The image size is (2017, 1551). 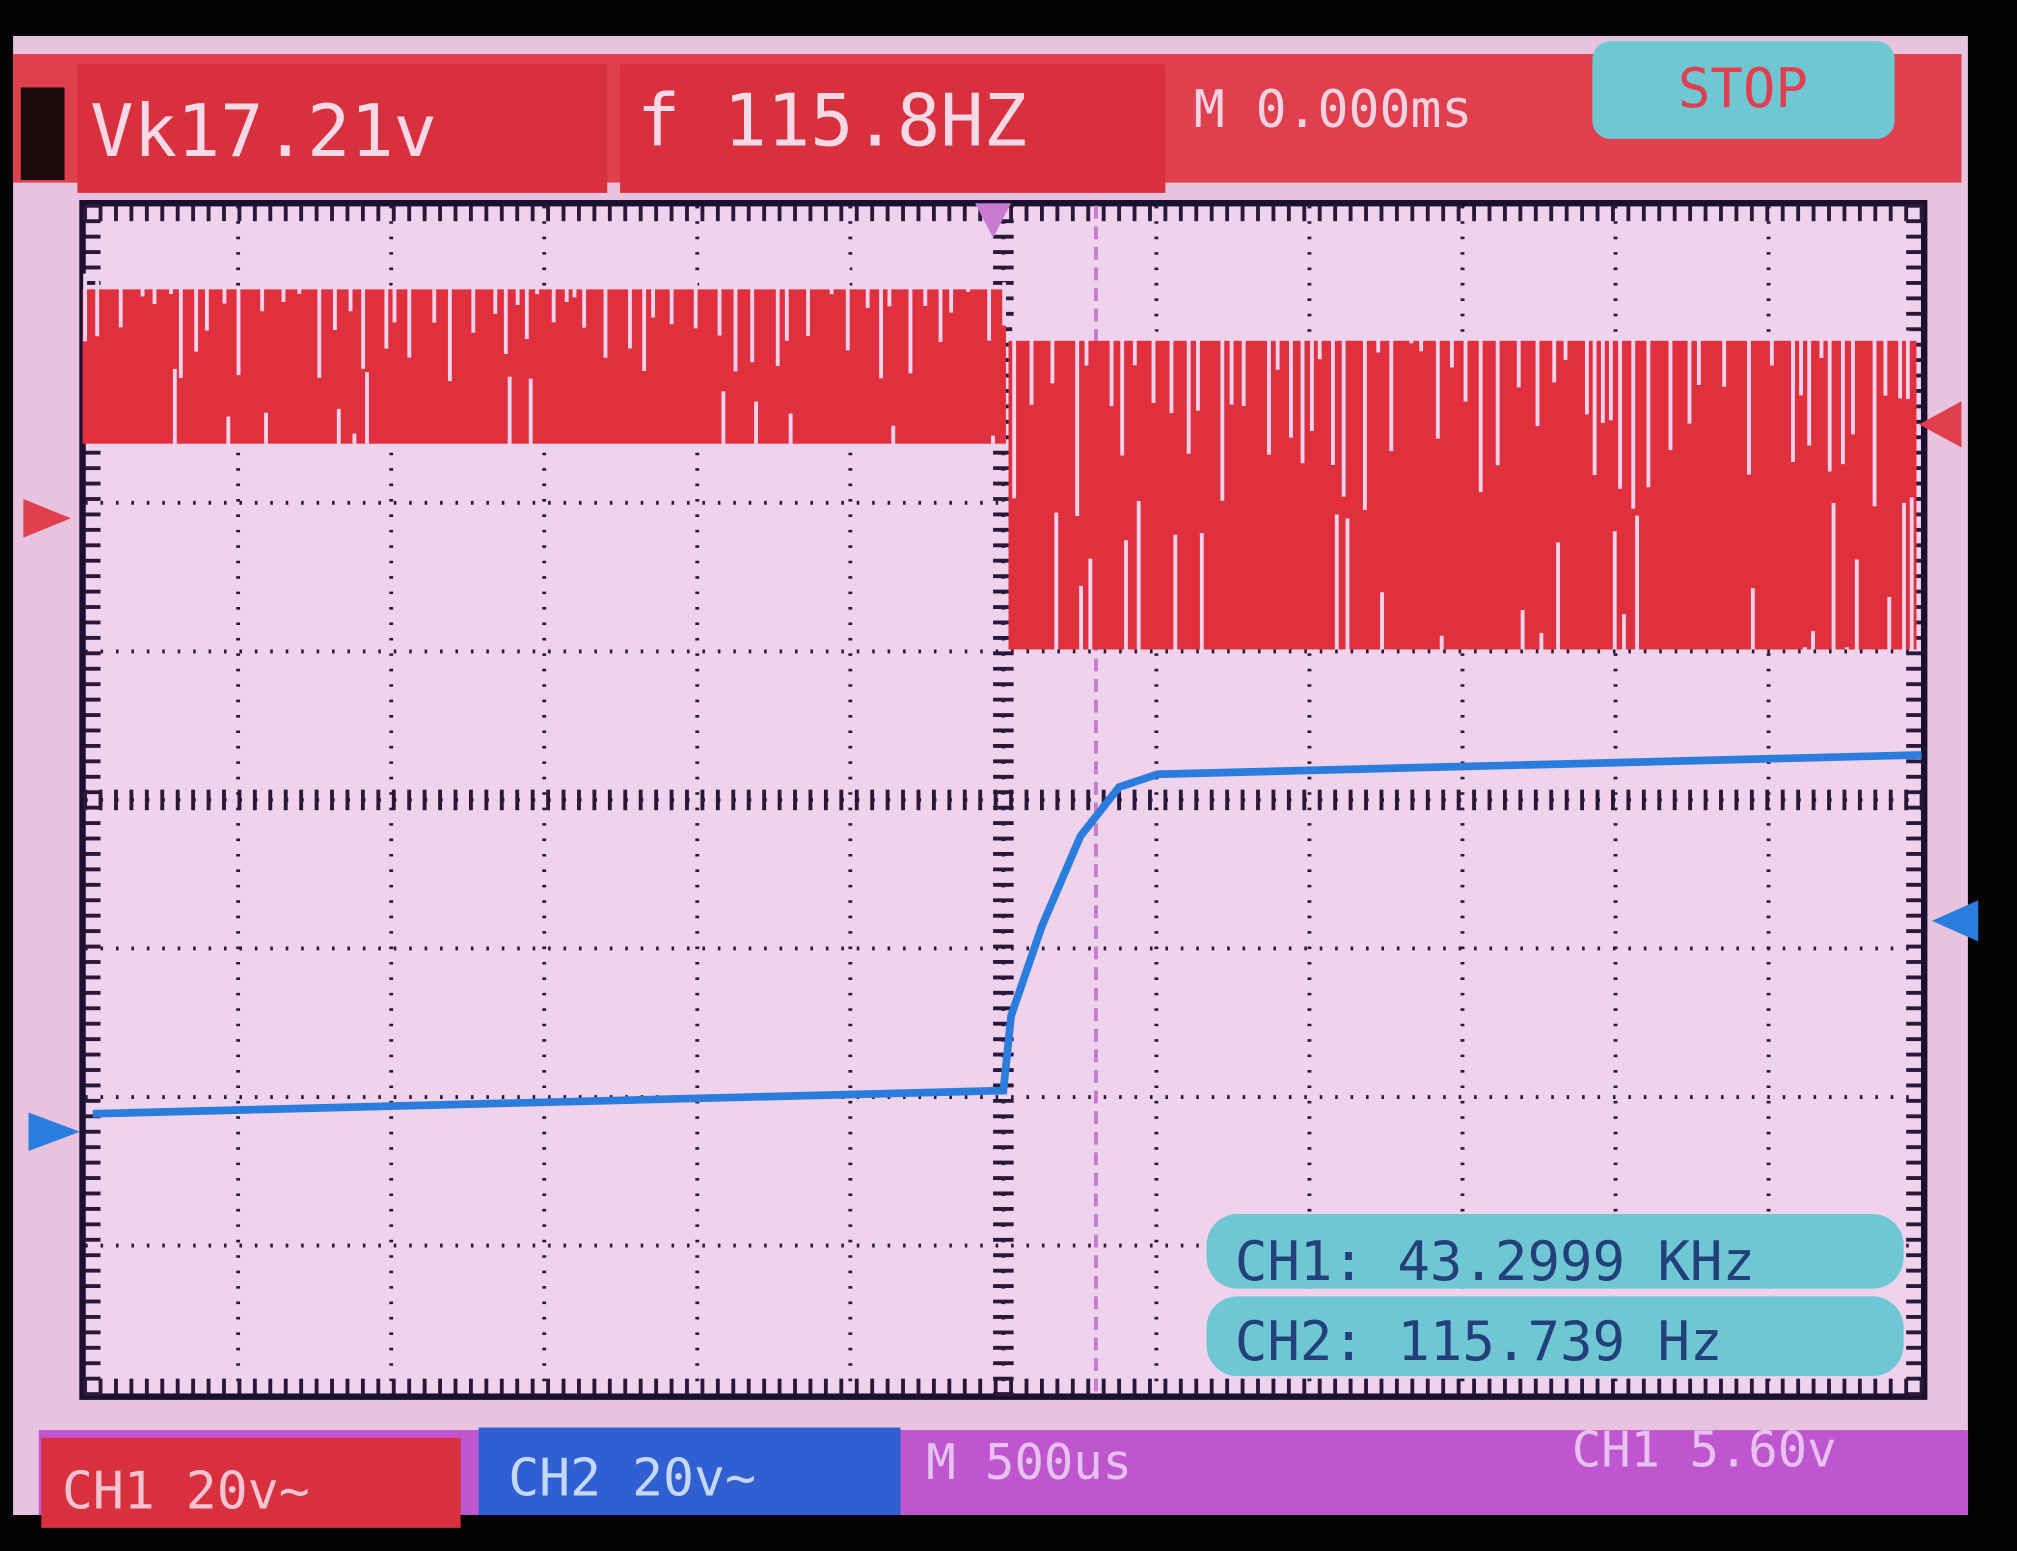 I want to click on battery-icon, so click(x=42, y=134).